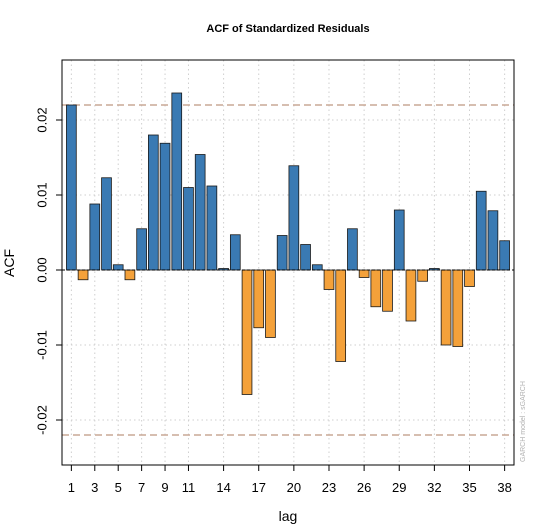  Describe the element at coordinates (164, 487) in the screenshot. I see `x-tick-label: 9` at that location.